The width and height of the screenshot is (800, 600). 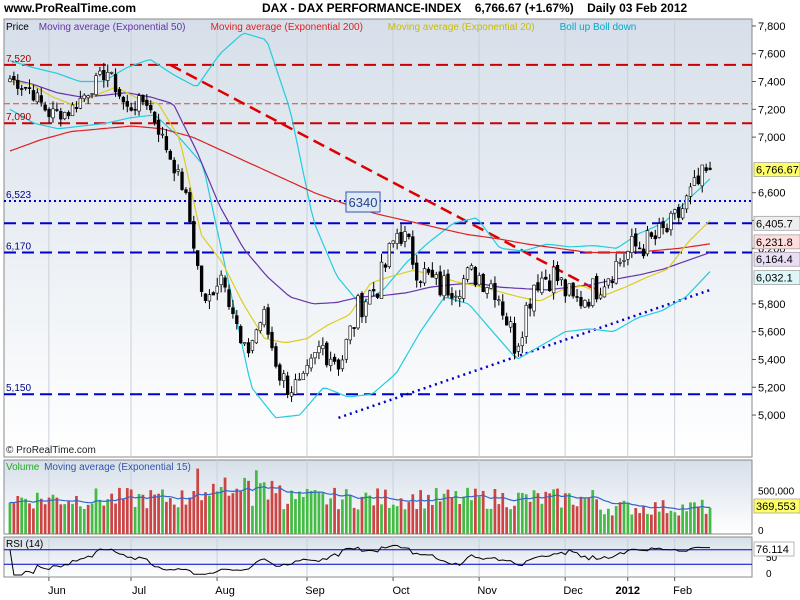 What do you see at coordinates (774, 279) in the screenshot?
I see `last-value-label: 6,032.1` at bounding box center [774, 279].